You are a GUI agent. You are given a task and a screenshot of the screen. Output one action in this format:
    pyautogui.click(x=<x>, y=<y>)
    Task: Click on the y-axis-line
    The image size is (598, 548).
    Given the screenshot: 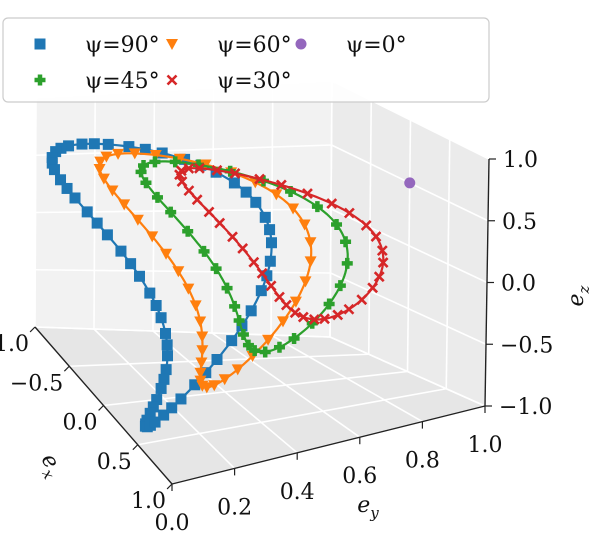 What is the action you would take?
    pyautogui.click(x=328, y=445)
    